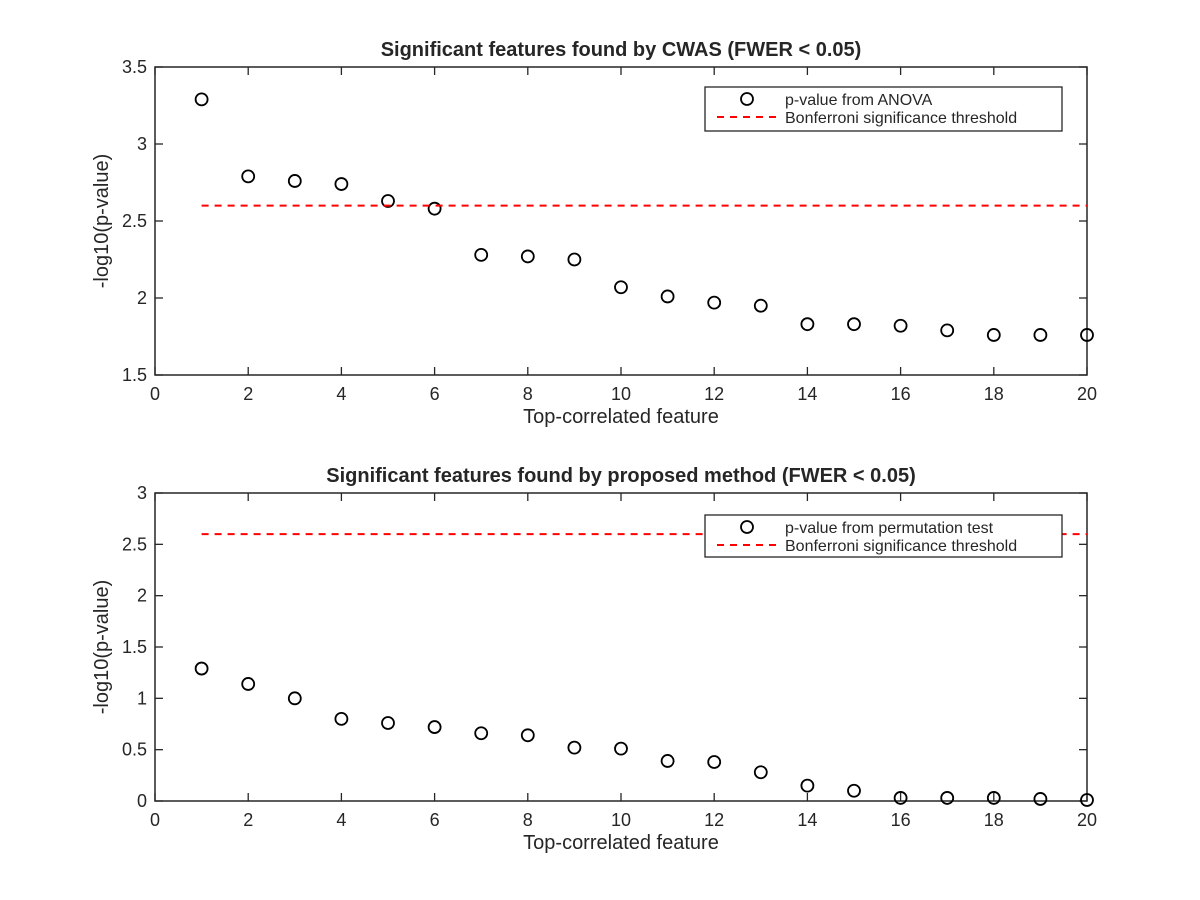 This screenshot has height=900, width=1200. I want to click on legend-label: p-value from ANOVA, so click(859, 100).